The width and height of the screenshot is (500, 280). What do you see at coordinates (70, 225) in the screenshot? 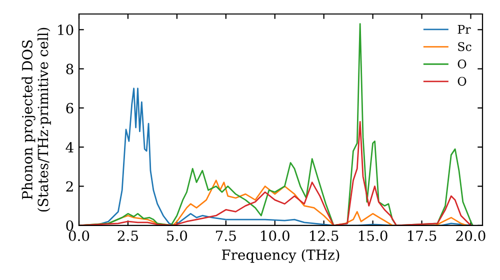
I see `y-tick-label: 0` at bounding box center [70, 225].